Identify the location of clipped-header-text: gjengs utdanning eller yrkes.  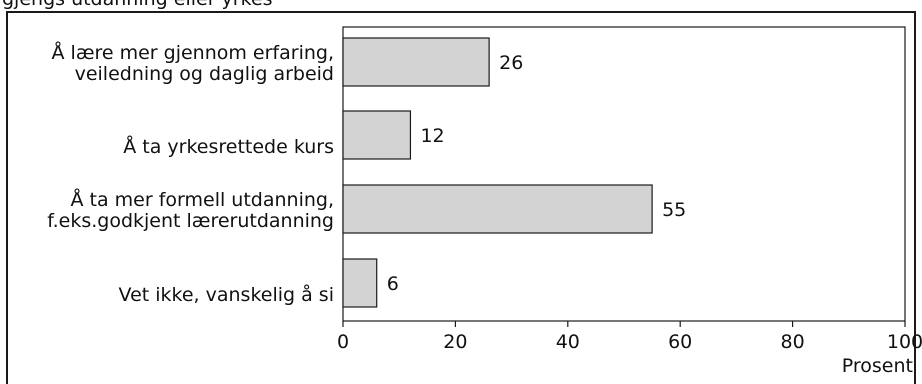
(137, 5).